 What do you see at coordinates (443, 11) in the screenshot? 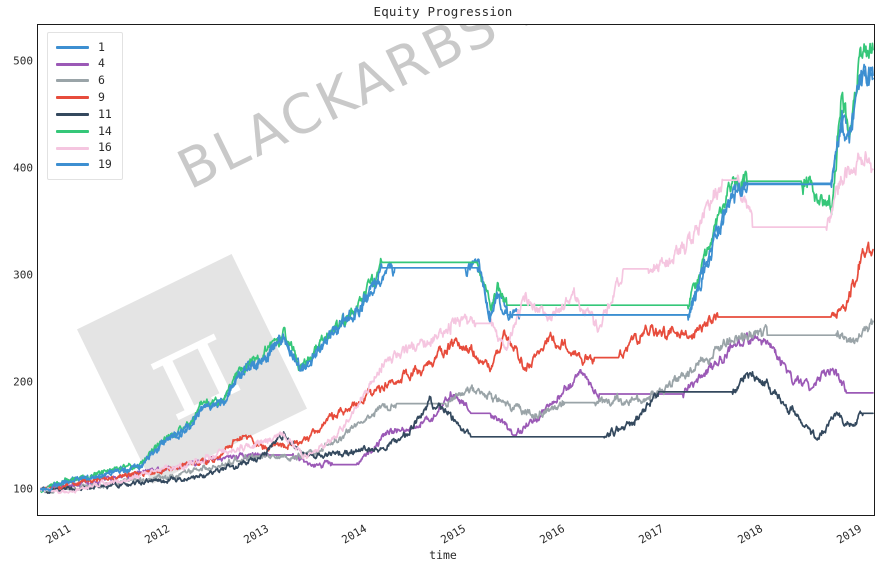
I see `chart-title: Equity Progression` at bounding box center [443, 11].